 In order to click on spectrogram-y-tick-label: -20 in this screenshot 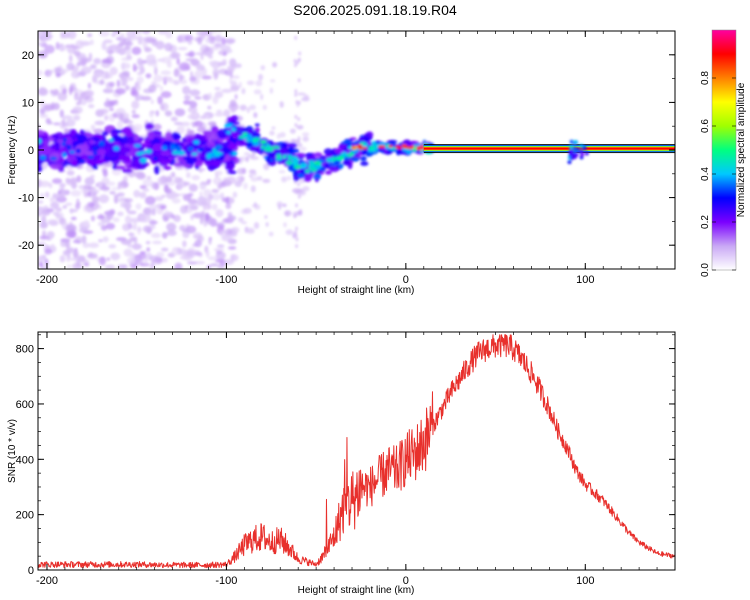, I will do `click(26, 246)`.